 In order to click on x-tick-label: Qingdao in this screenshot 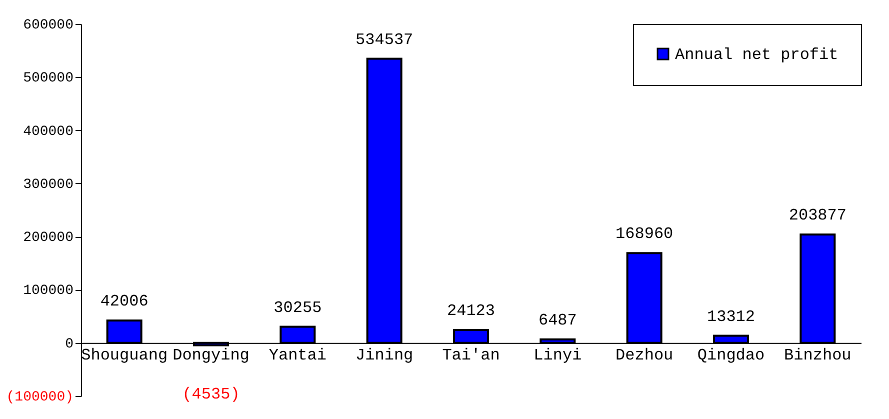, I will do `click(731, 355)`.